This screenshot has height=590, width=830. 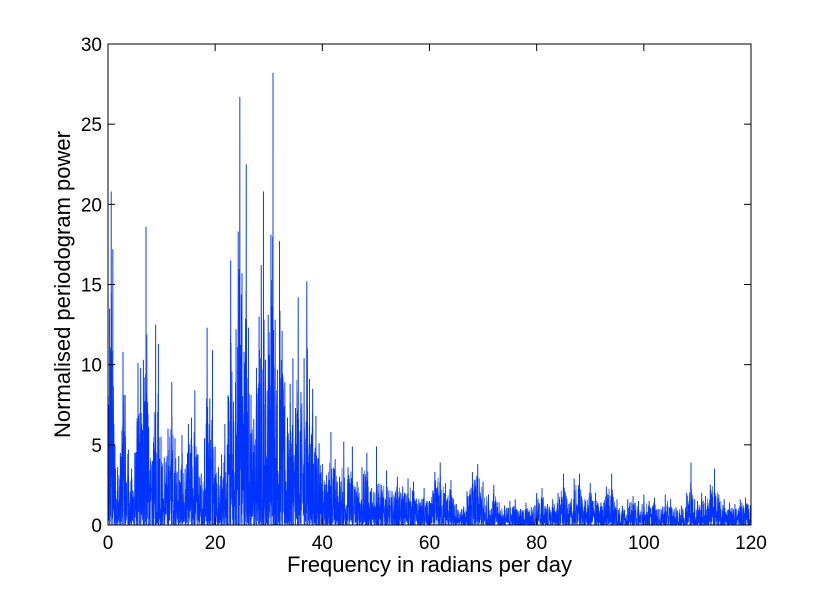 I want to click on y-tick-label: 20, so click(x=91, y=205).